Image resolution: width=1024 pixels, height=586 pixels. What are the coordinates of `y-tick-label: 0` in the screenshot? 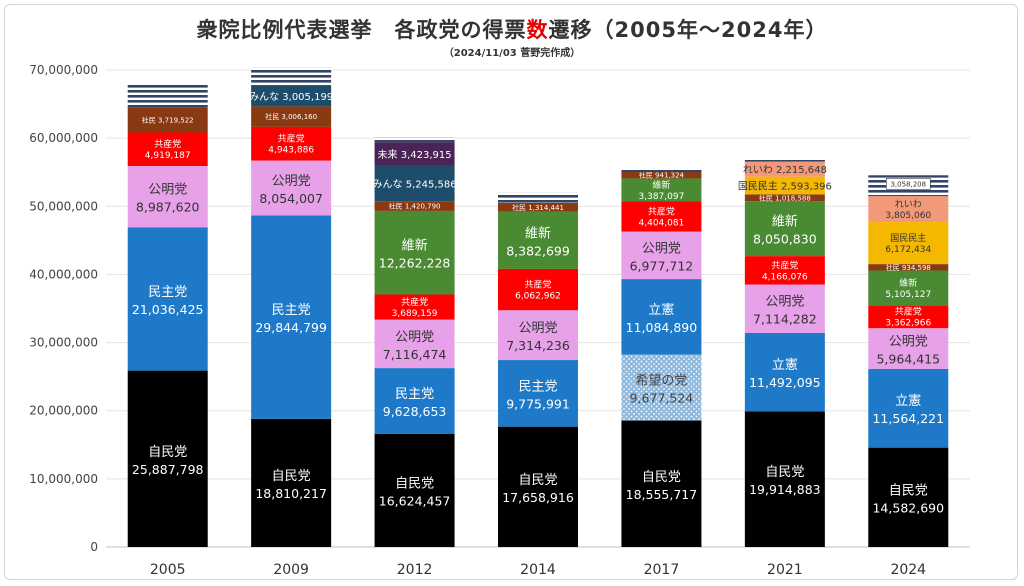 It's located at (94, 547).